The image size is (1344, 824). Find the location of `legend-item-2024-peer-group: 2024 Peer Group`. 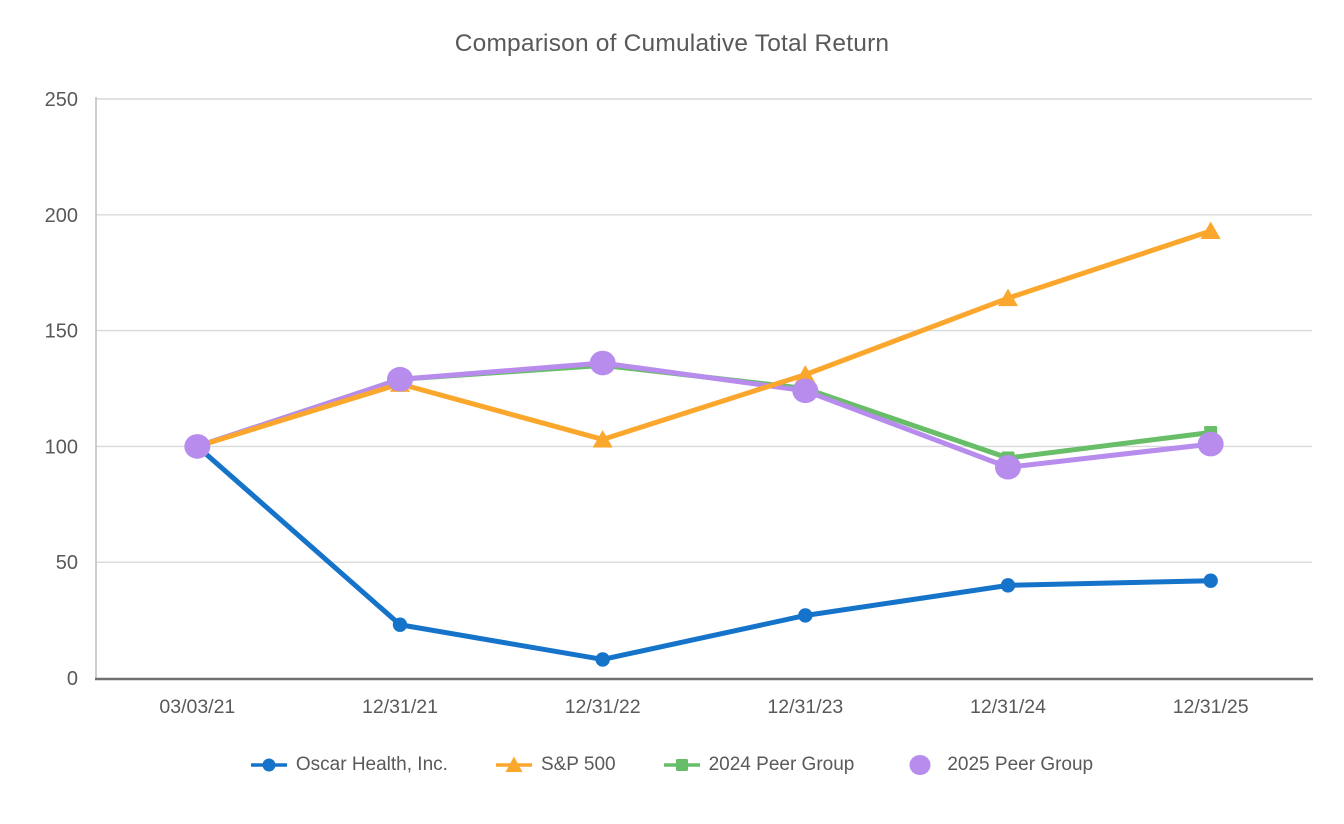

legend-item-2024-peer-group: 2024 Peer Group is located at coordinates (759, 765).